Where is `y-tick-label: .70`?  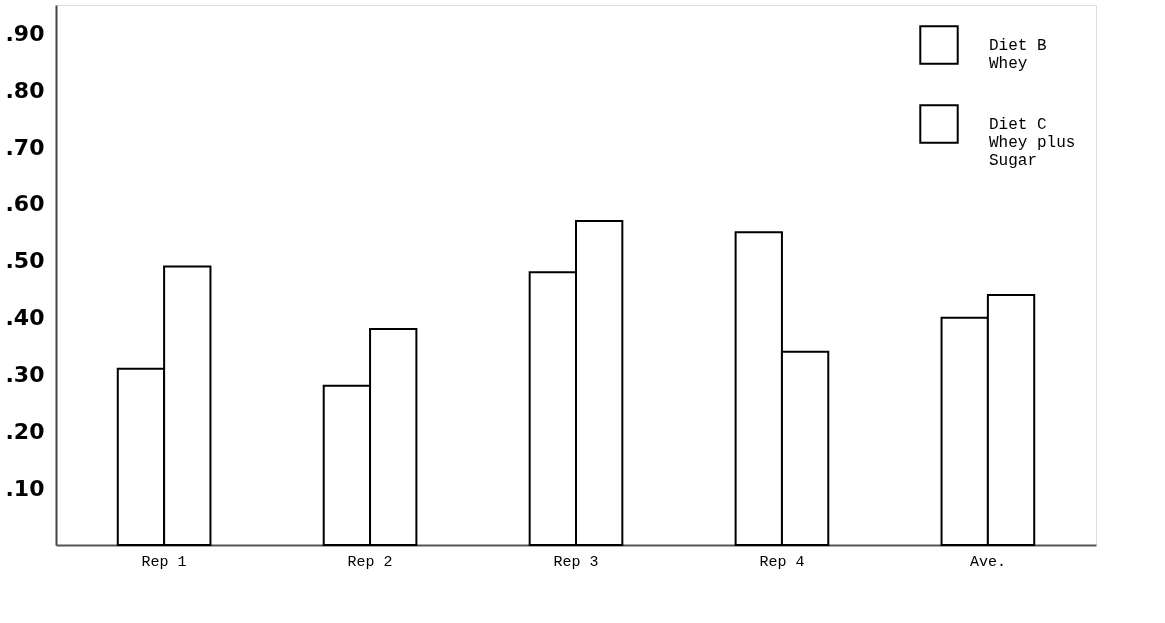
y-tick-label: .70 is located at coordinates (25, 147).